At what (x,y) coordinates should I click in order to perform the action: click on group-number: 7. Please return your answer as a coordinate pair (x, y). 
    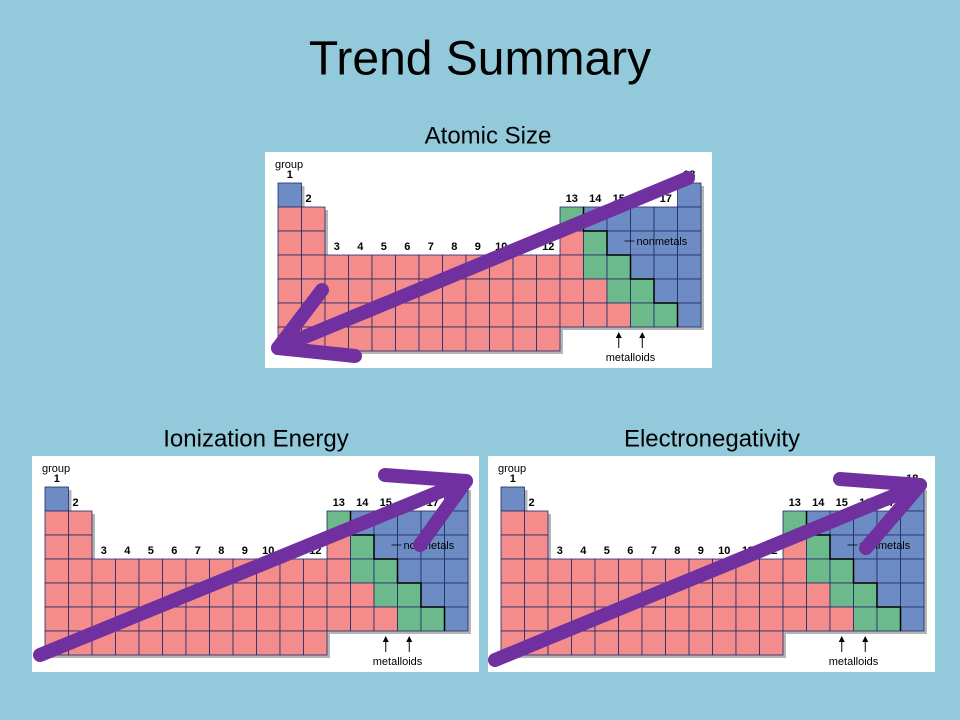
    Looking at the image, I should click on (654, 551).